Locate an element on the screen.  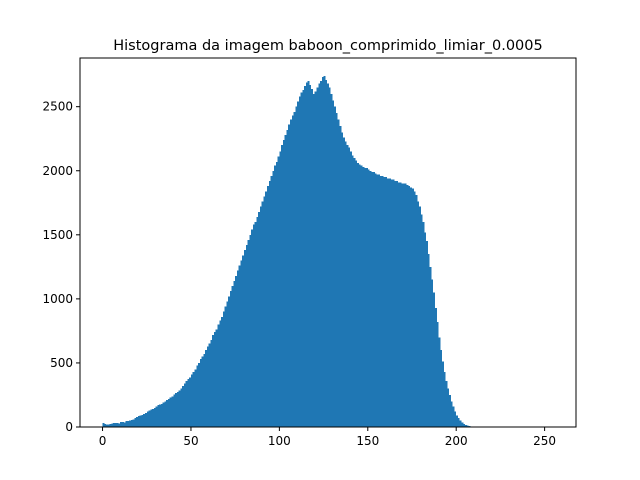
y-tick-label: 0 is located at coordinates (69, 427).